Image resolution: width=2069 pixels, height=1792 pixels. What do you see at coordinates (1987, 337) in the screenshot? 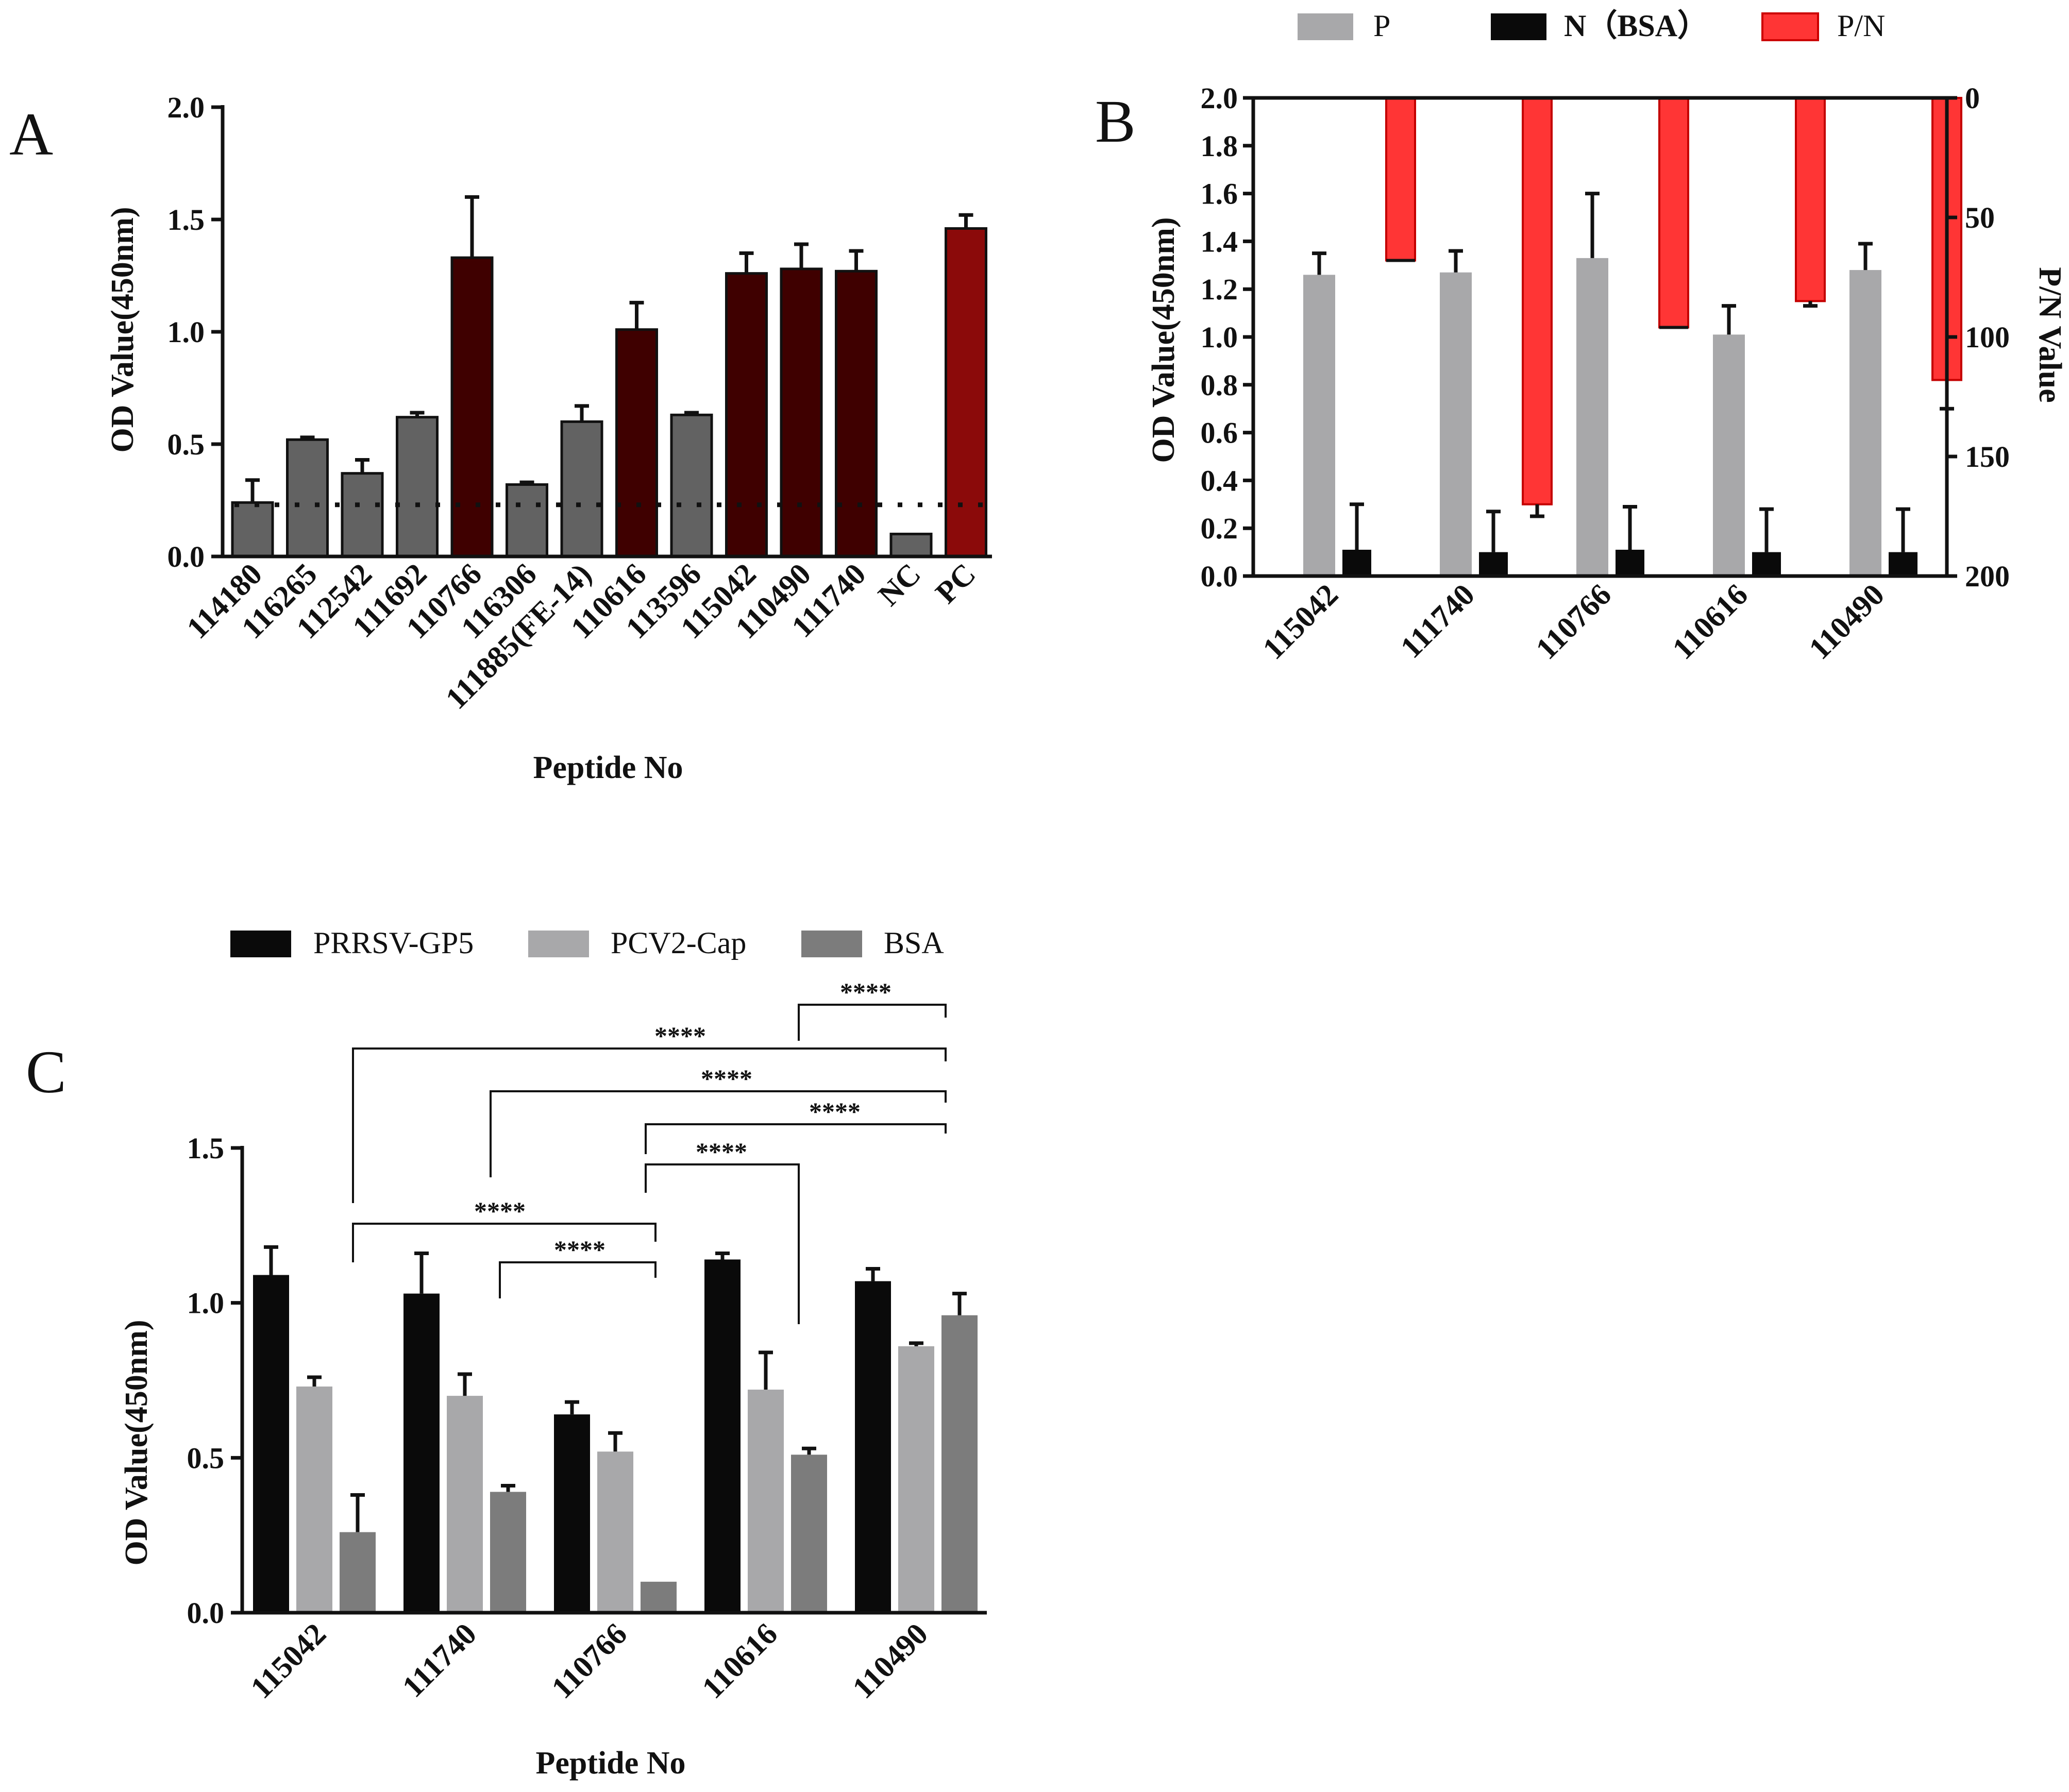
I see `panel-b-y2-tick-label: 100` at bounding box center [1987, 337].